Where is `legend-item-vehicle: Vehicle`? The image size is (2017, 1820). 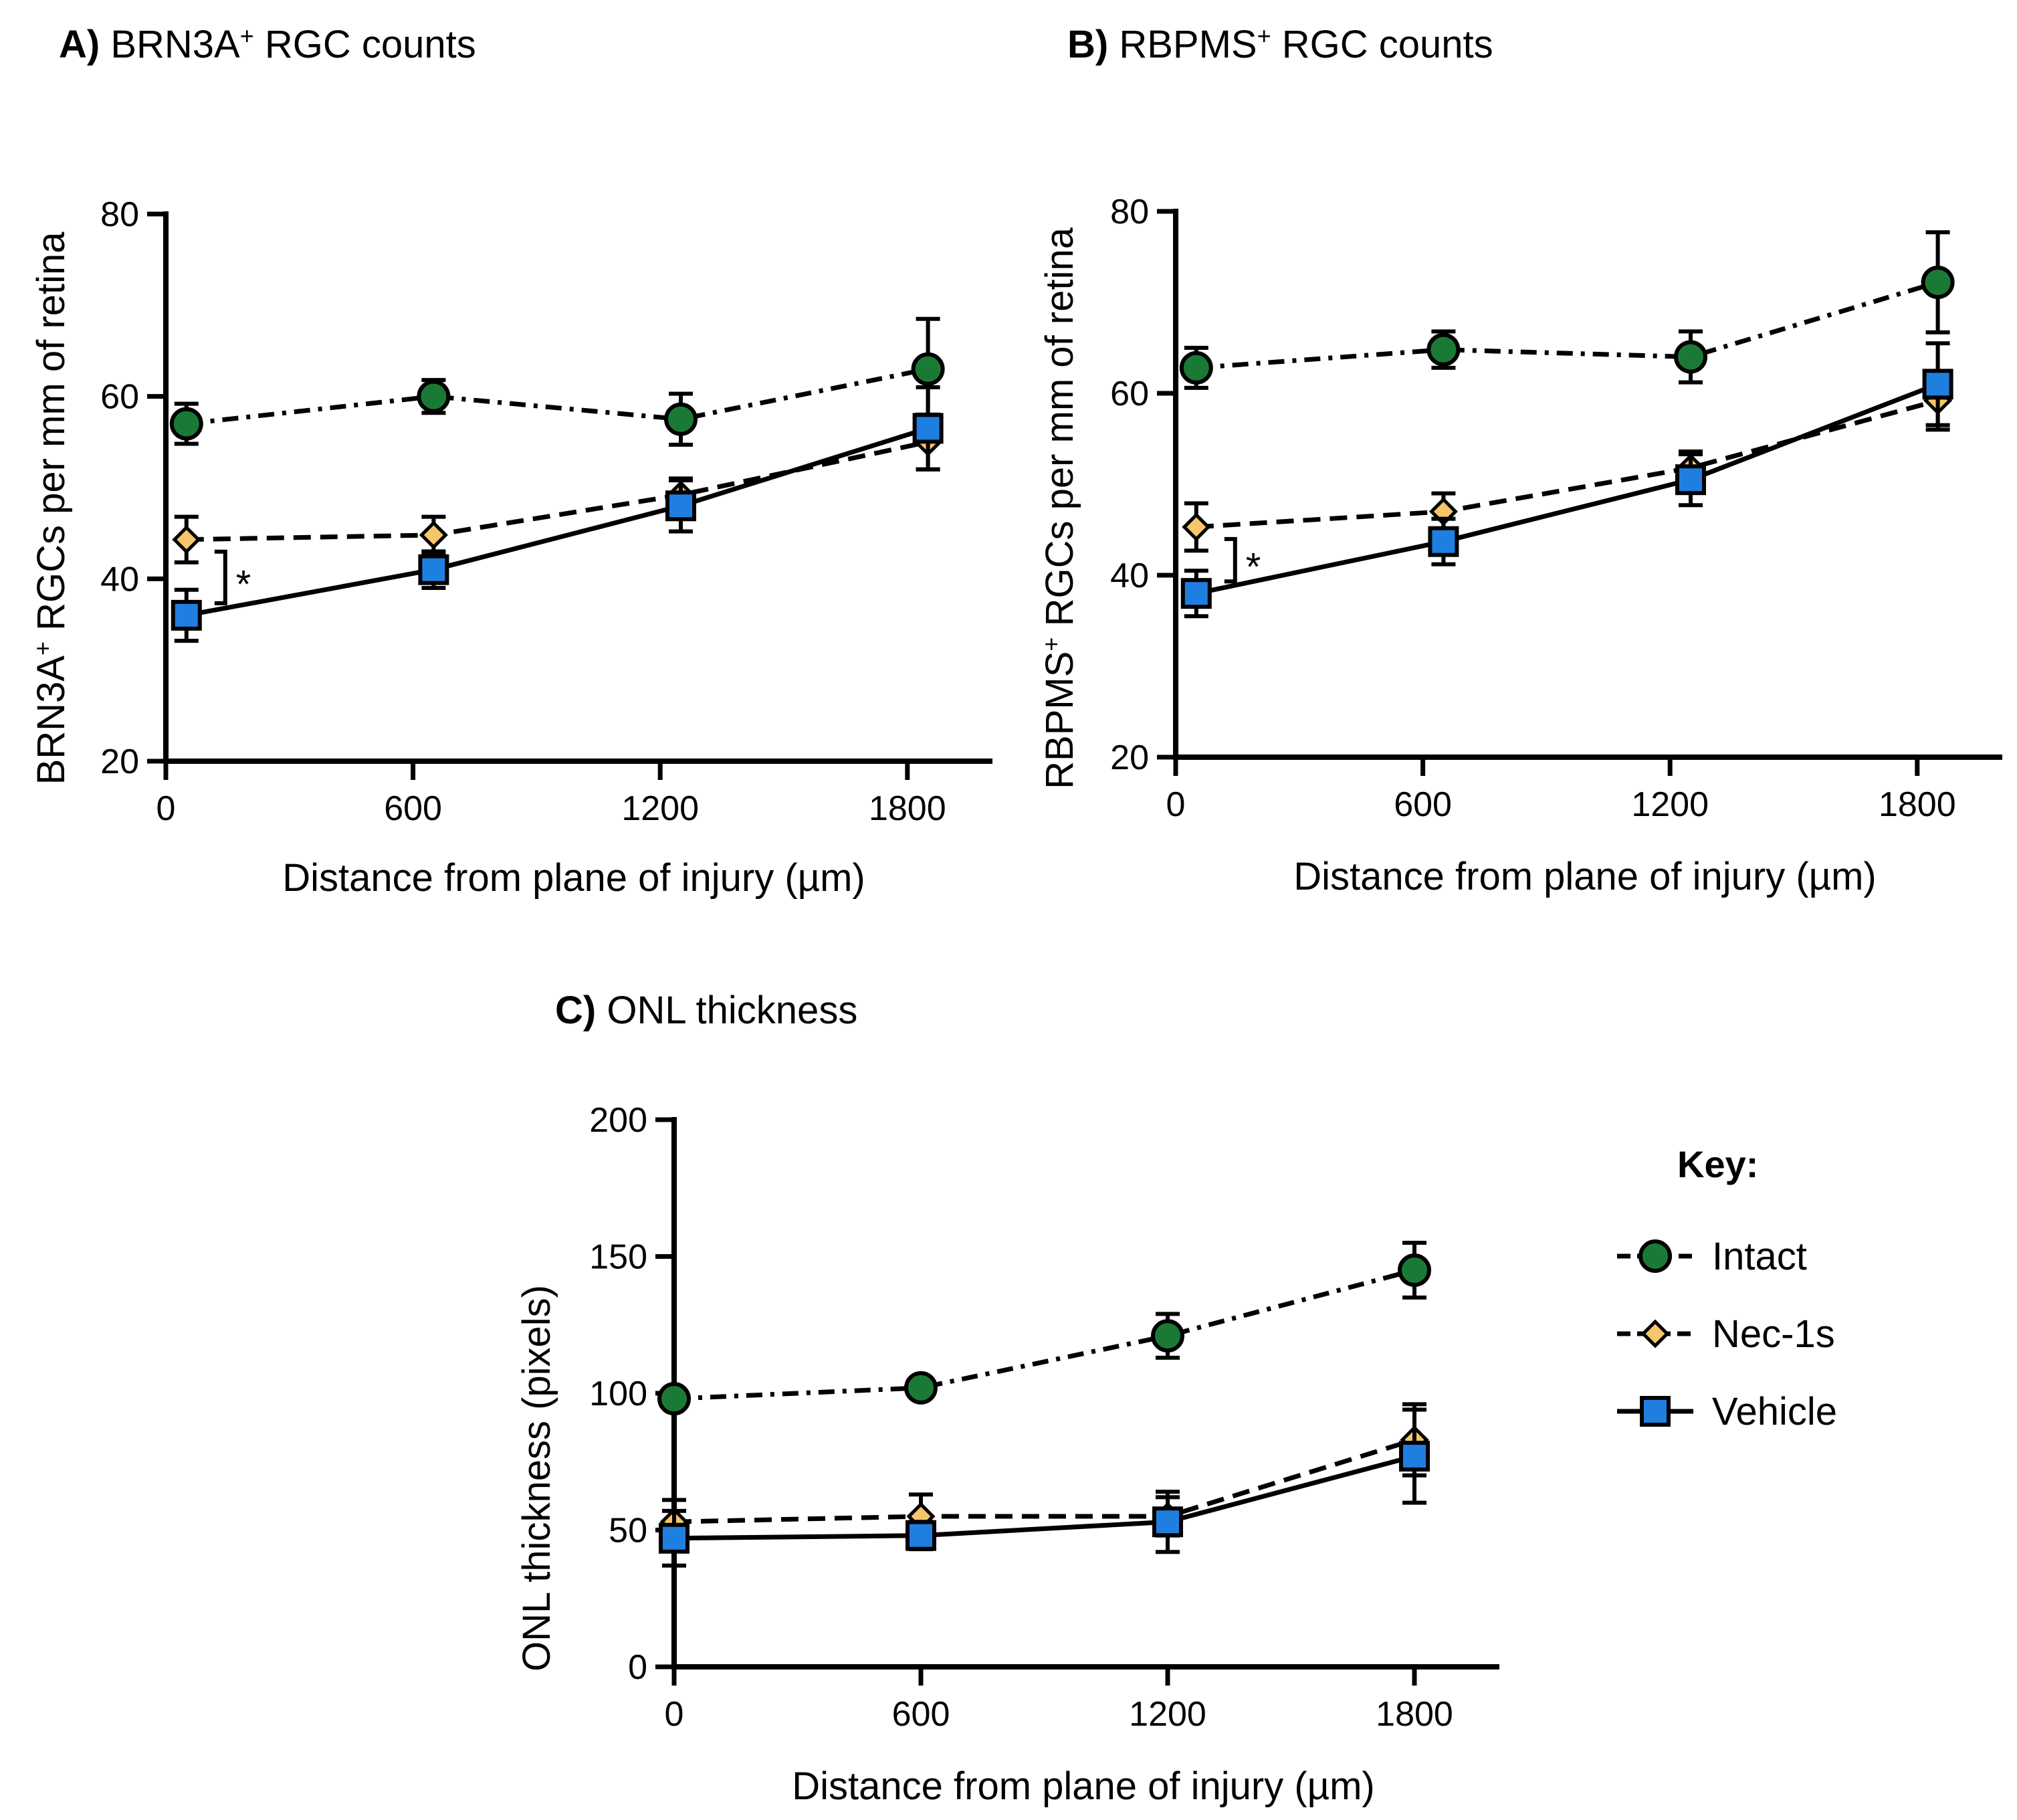
legend-item-vehicle: Vehicle is located at coordinates (1727, 1412).